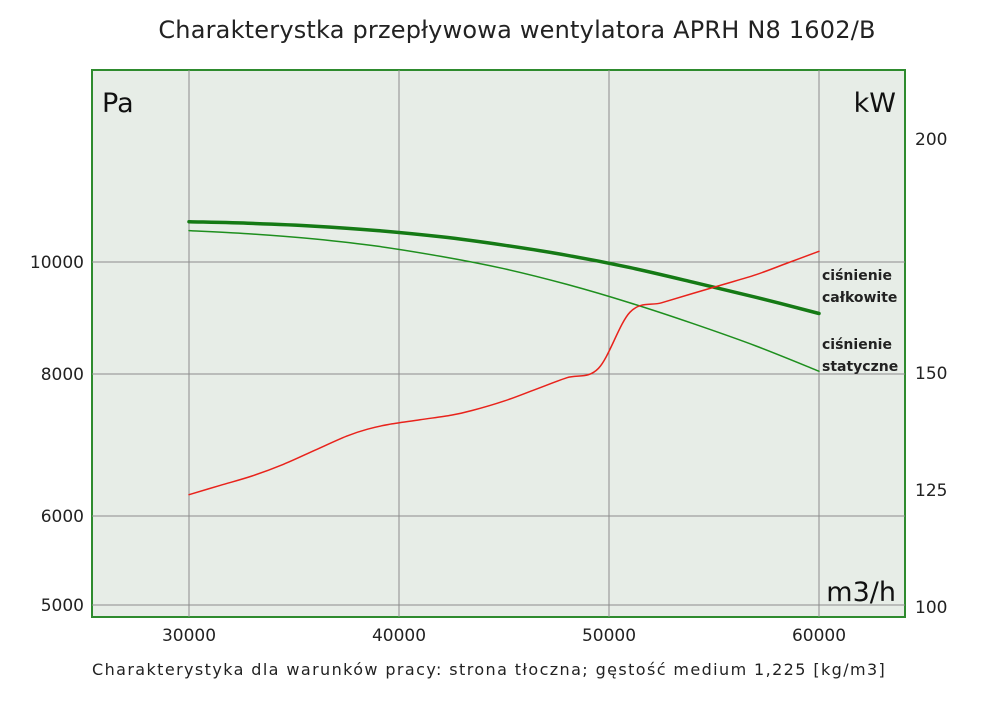 This screenshot has height=706, width=1000. Describe the element at coordinates (62, 606) in the screenshot. I see `y-left-tick-label-0: 5000` at that location.